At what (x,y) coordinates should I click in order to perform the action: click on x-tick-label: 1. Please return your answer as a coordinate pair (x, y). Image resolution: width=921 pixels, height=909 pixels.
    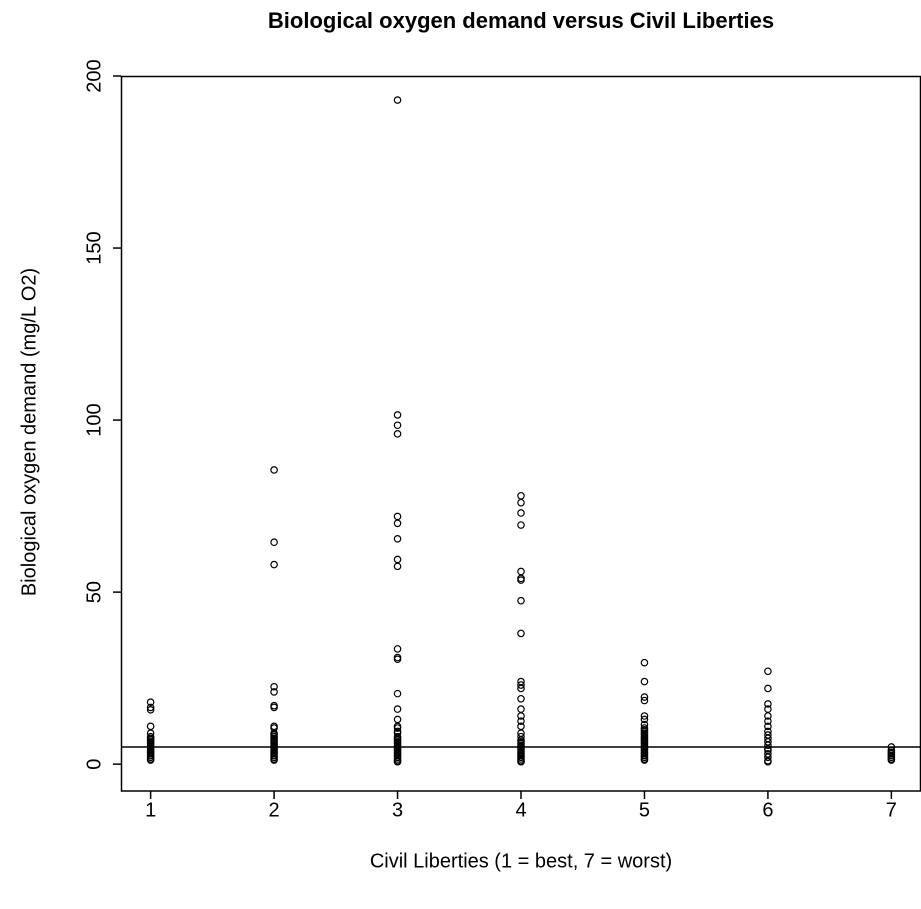
    Looking at the image, I should click on (150, 810).